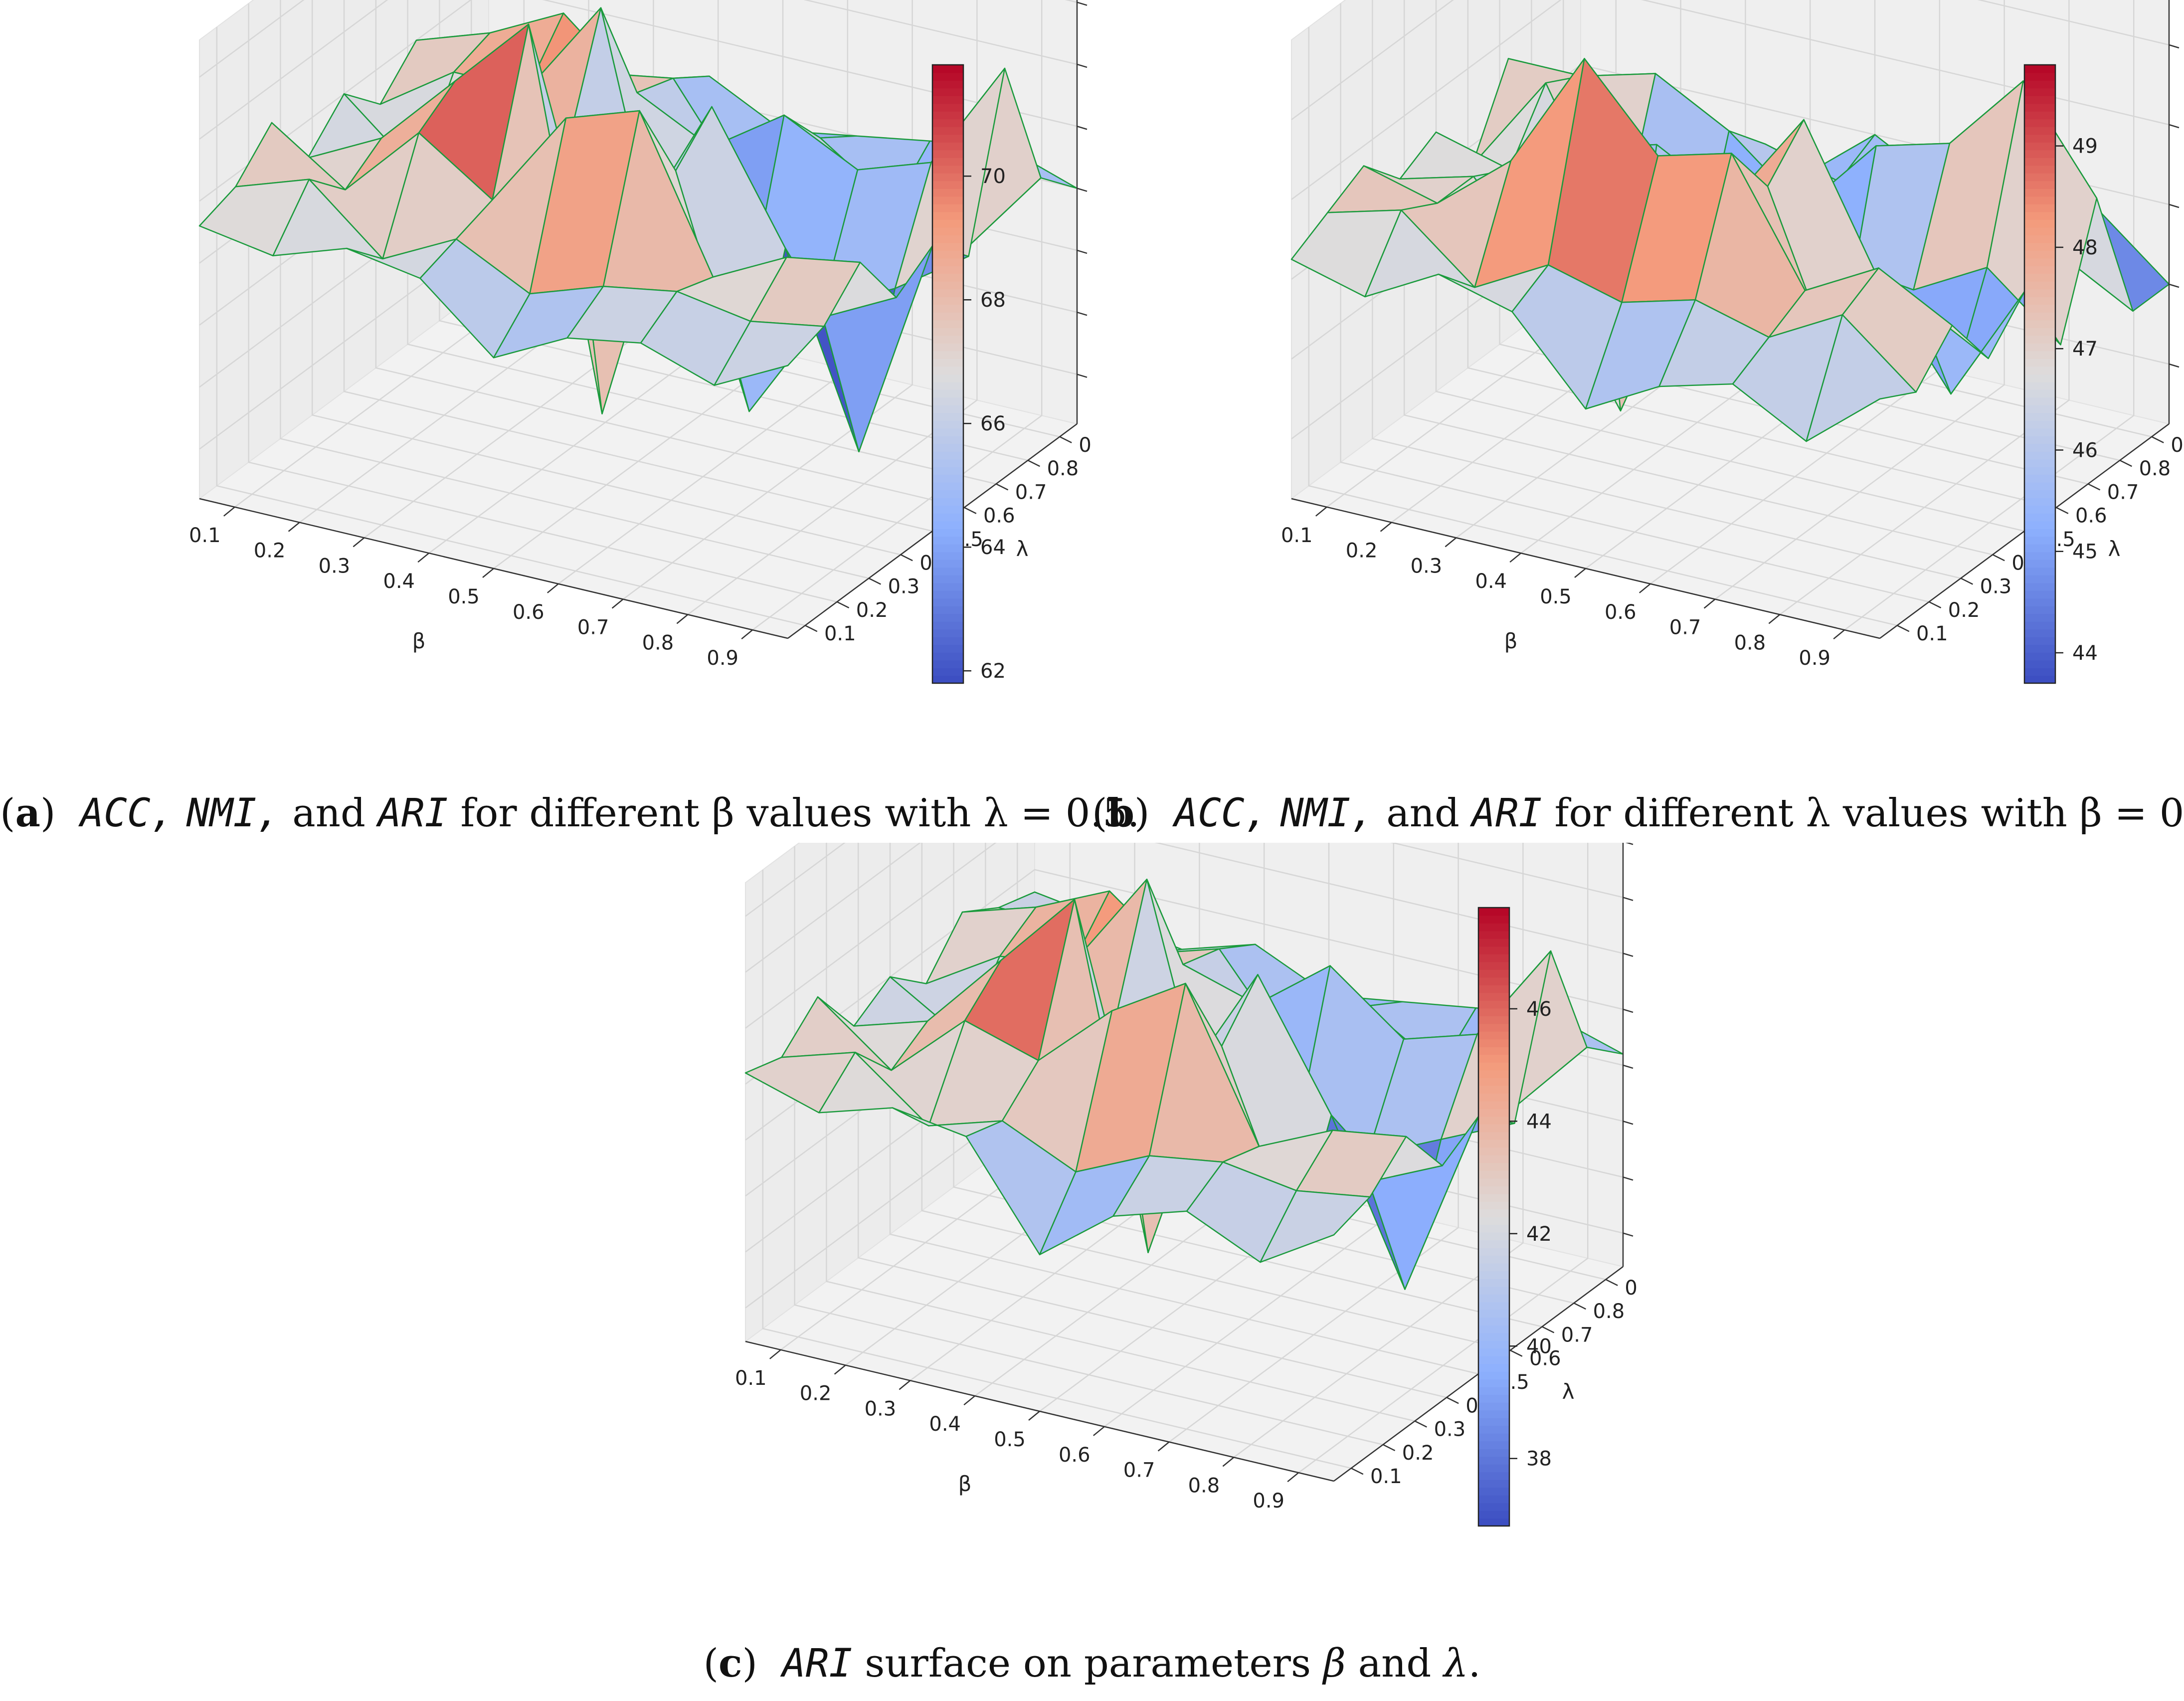  What do you see at coordinates (1010, 1439) in the screenshot?
I see `beta-tick-label: 0.5` at bounding box center [1010, 1439].